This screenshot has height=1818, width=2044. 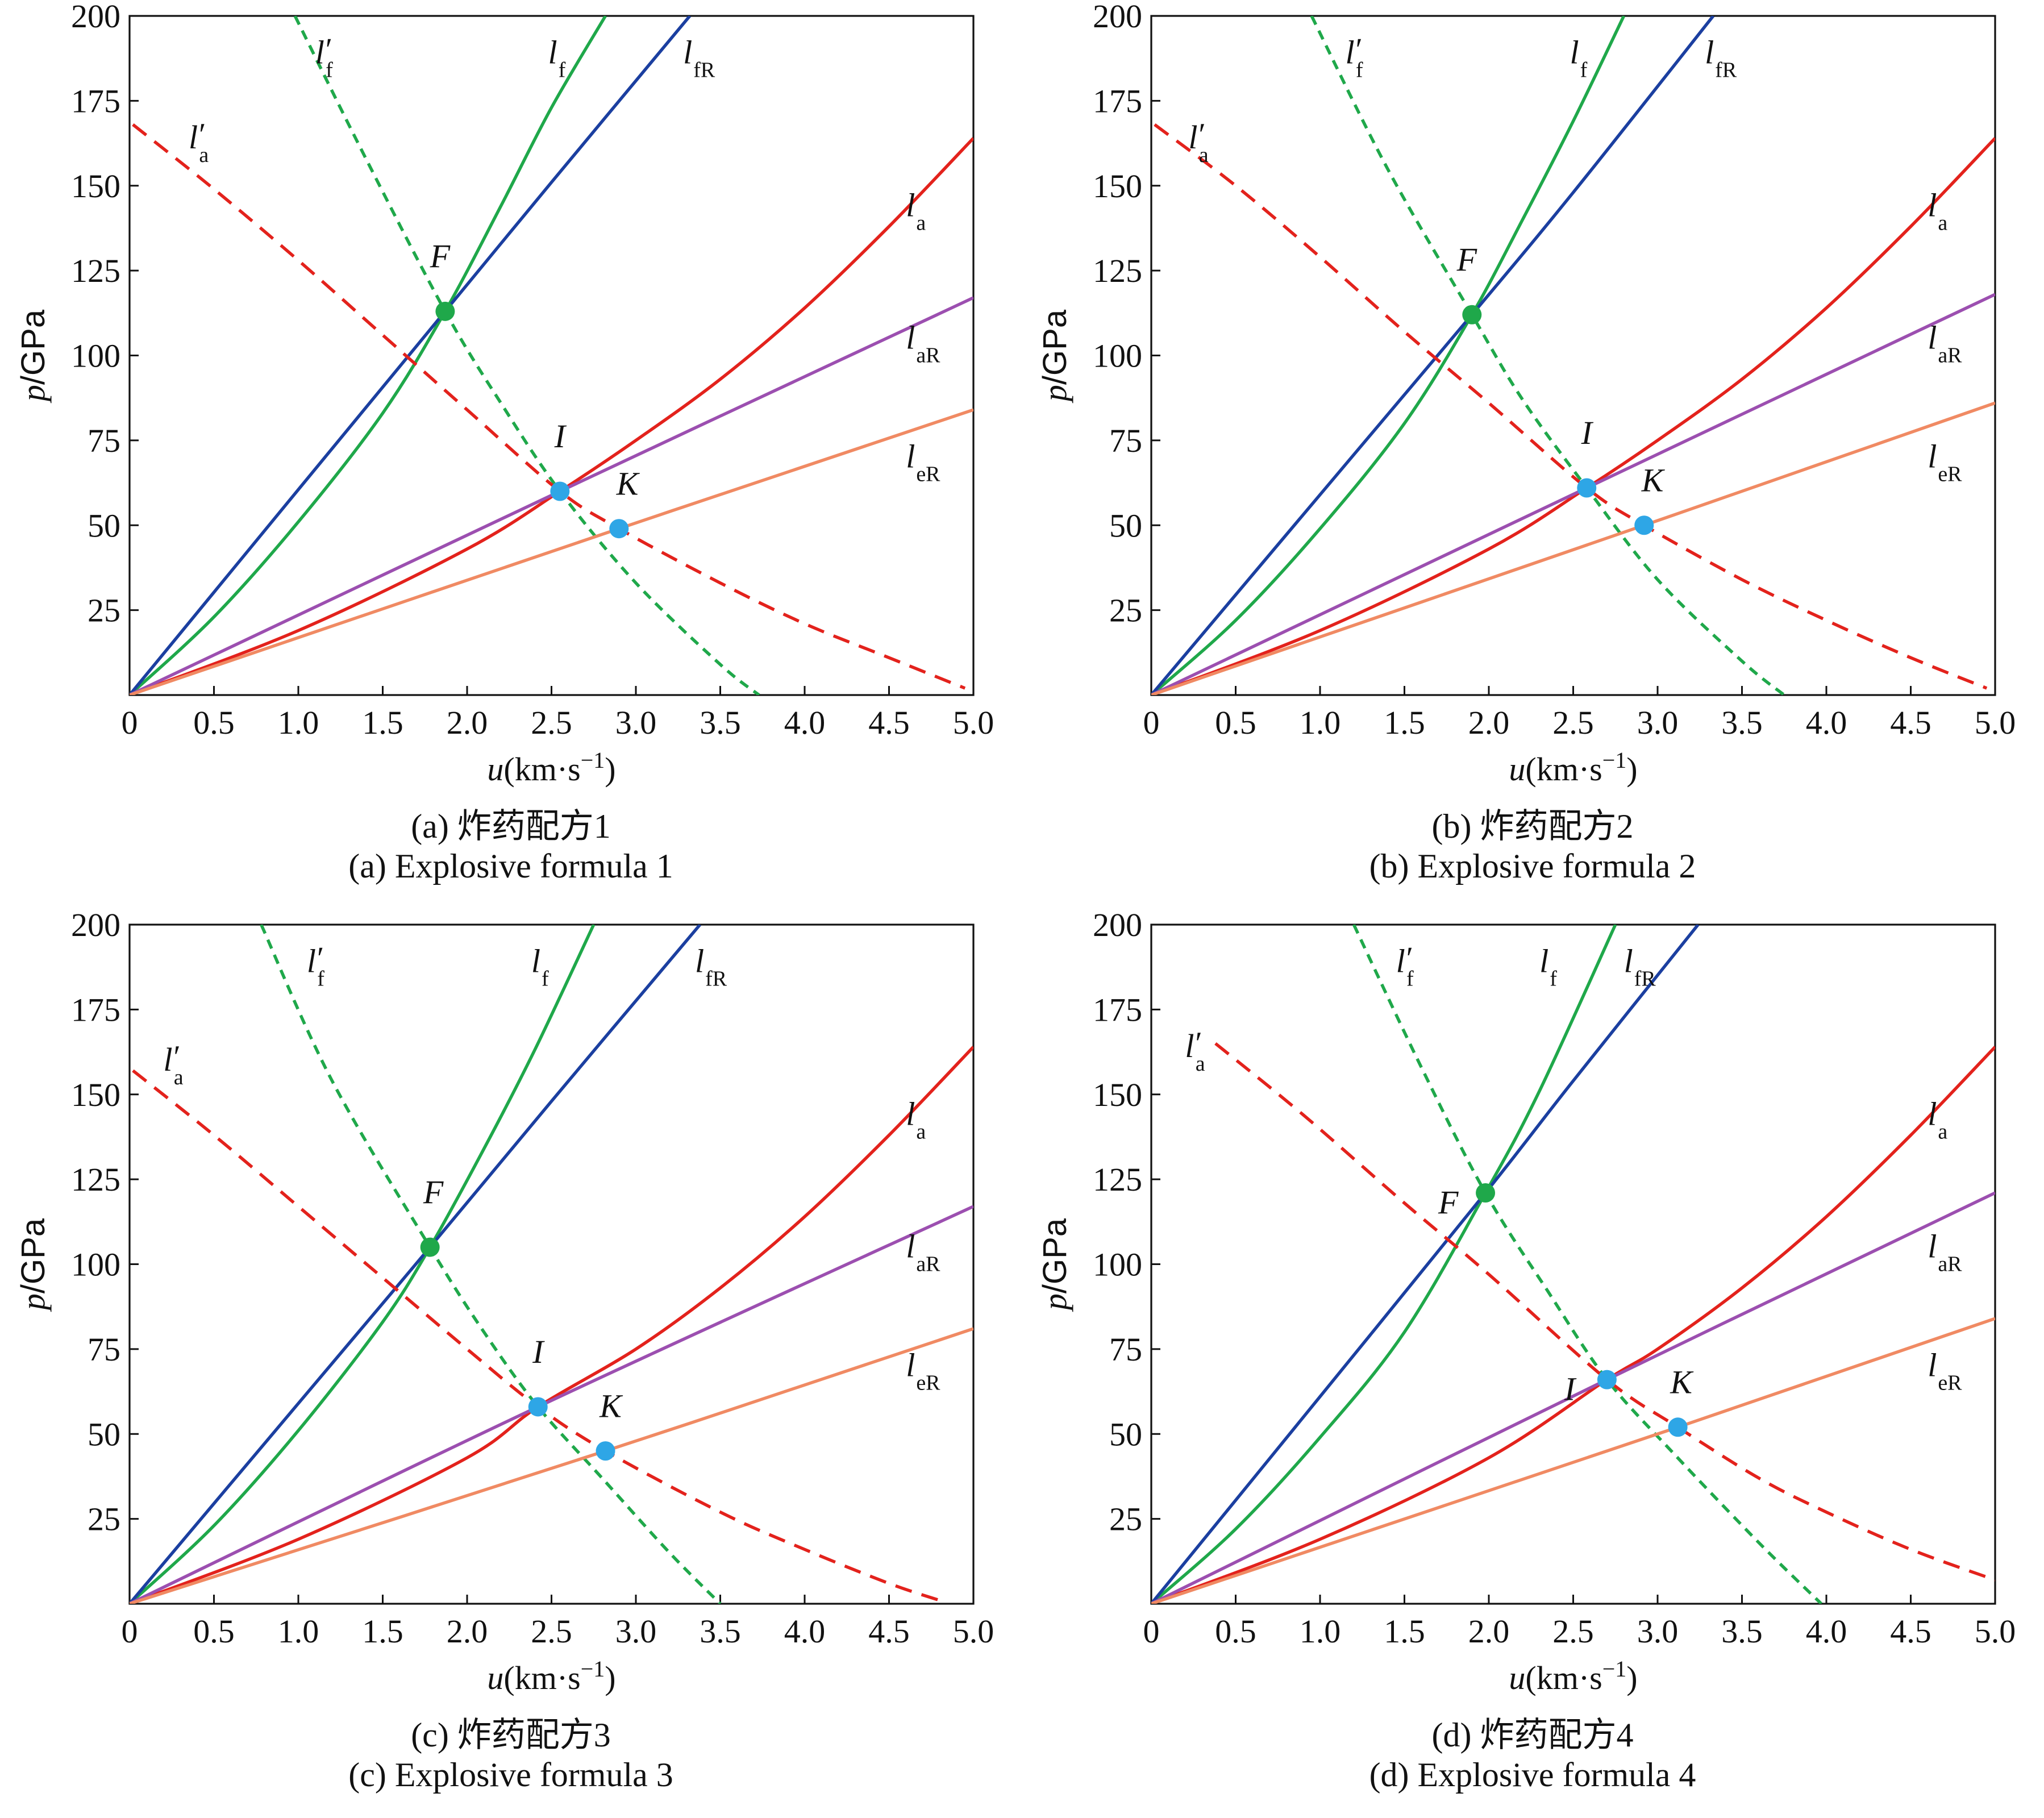 I want to click on y-tick-label: 125, so click(x=1118, y=1179).